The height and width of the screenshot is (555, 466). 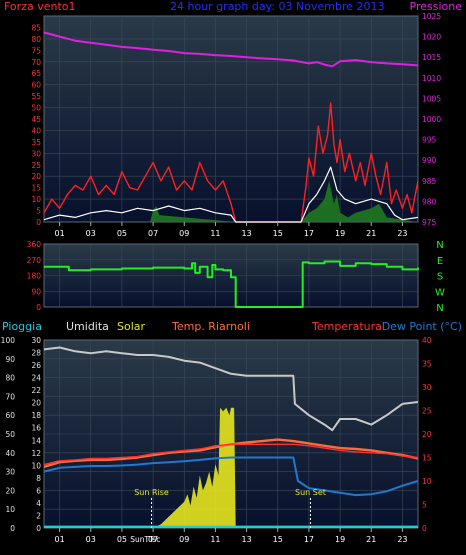 I want to click on y-tick-label: 6, so click(x=38, y=490).